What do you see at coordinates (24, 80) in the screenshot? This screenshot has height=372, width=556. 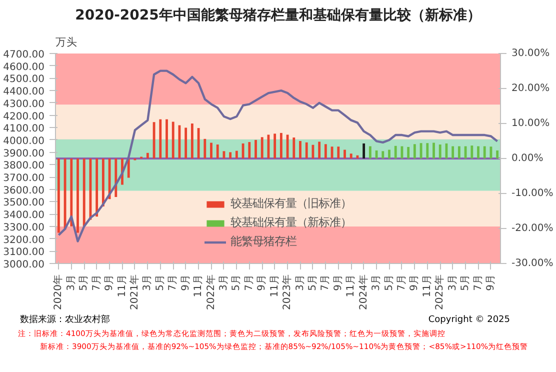 I see `y-tick-label: 4500.00` at bounding box center [24, 80].